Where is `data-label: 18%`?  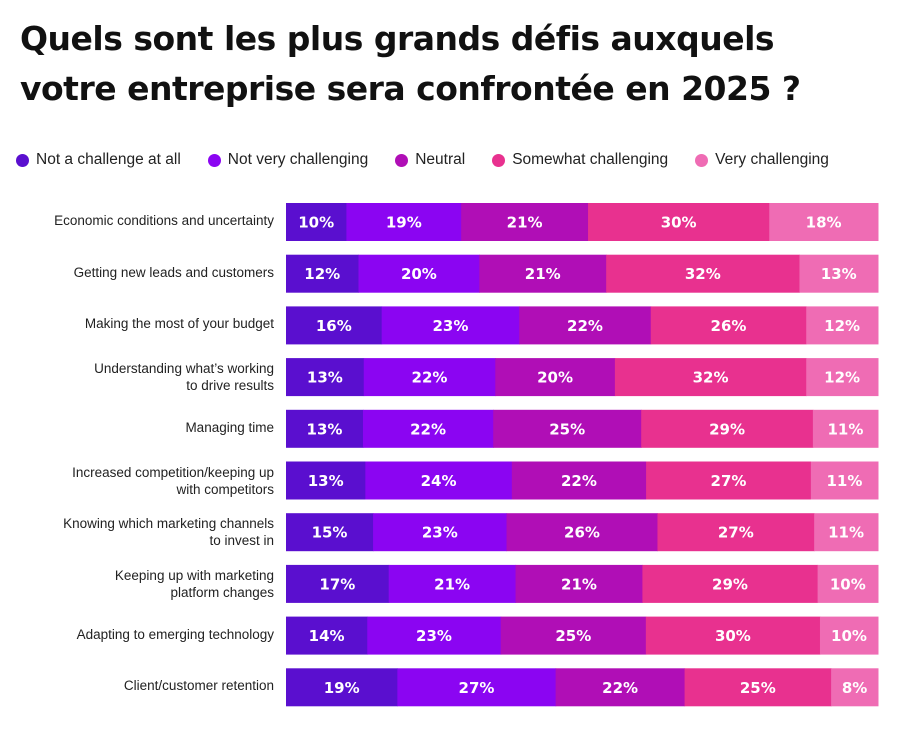
data-label: 18% is located at coordinates (824, 223).